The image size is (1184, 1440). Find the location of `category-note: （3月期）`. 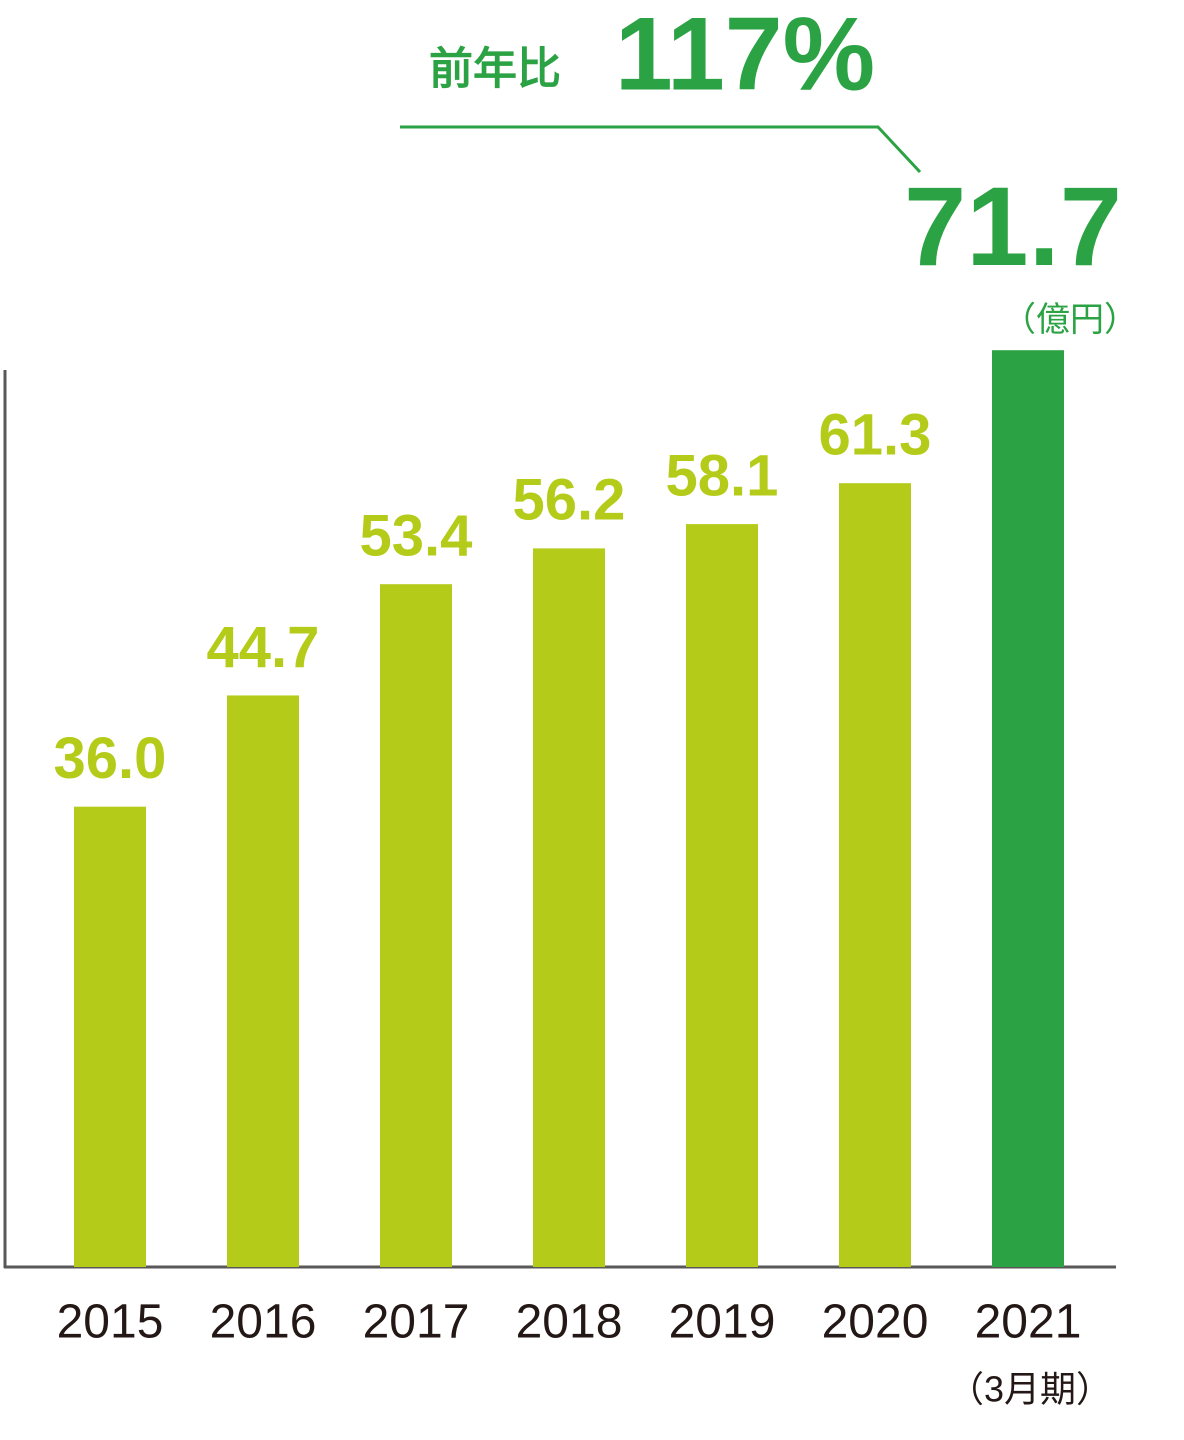

category-note: （3月期） is located at coordinates (1030, 1389).